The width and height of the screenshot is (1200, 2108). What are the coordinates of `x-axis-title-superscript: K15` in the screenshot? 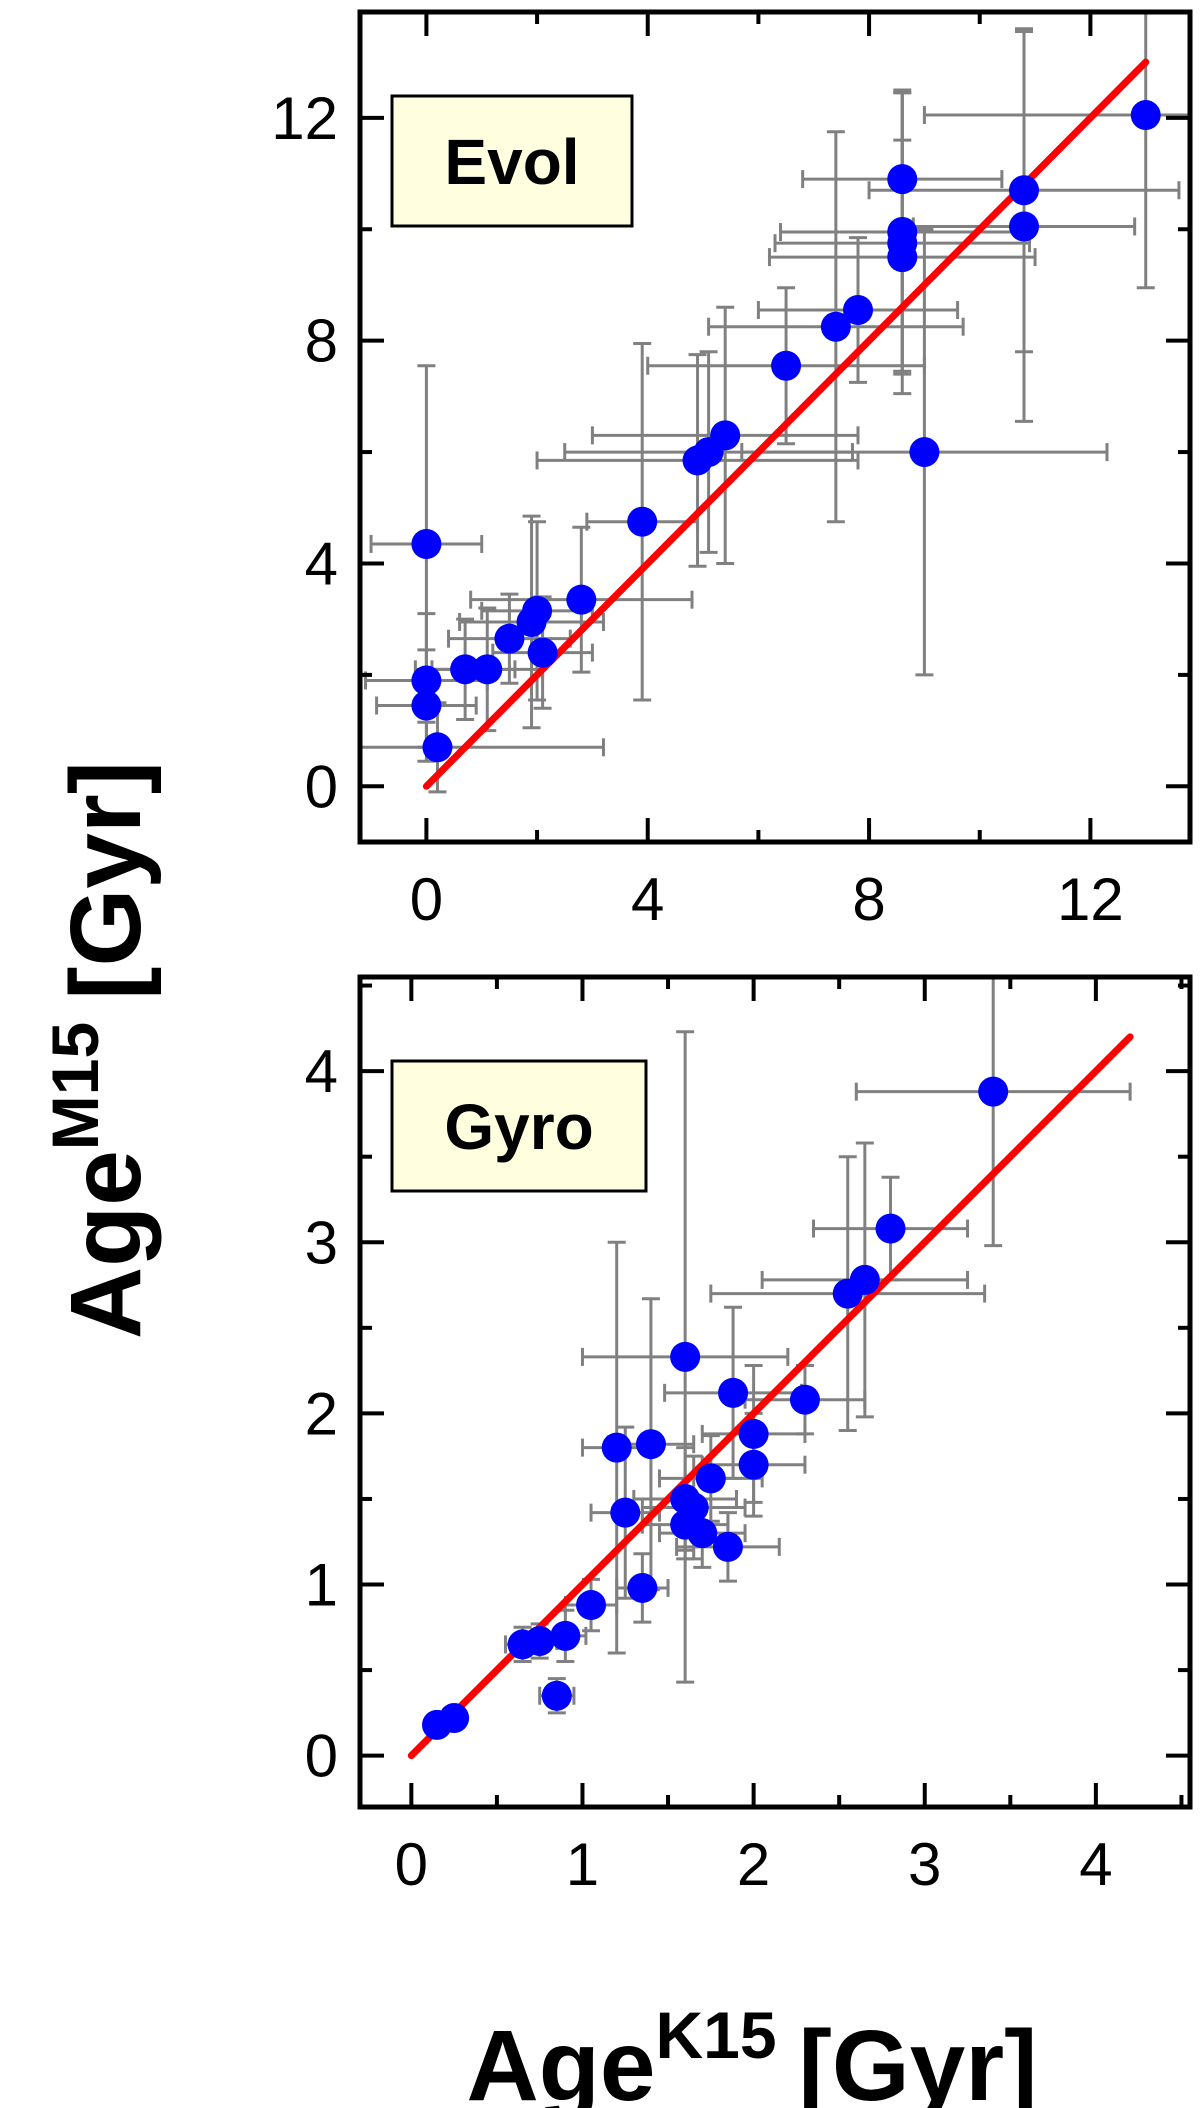 It's located at (715, 2035).